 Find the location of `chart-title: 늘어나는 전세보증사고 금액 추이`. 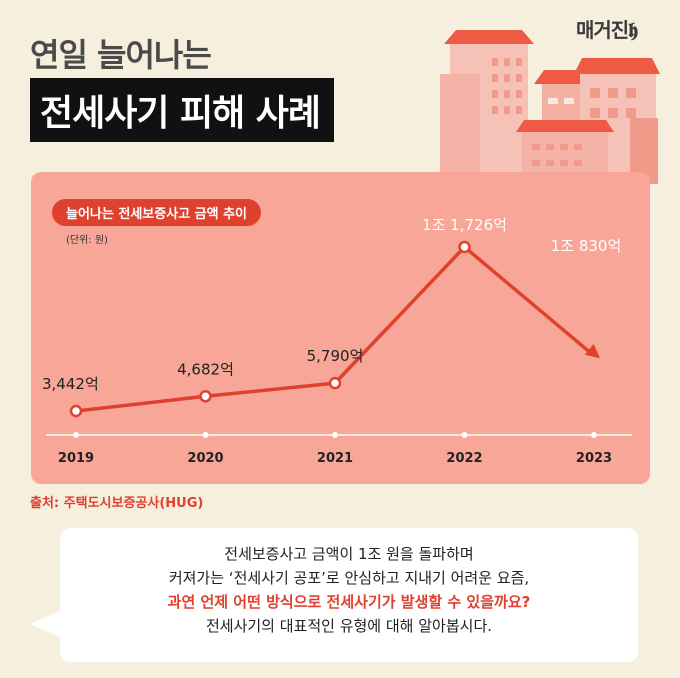

chart-title: 늘어나는 전세보증사고 금액 추이 is located at coordinates (157, 212).